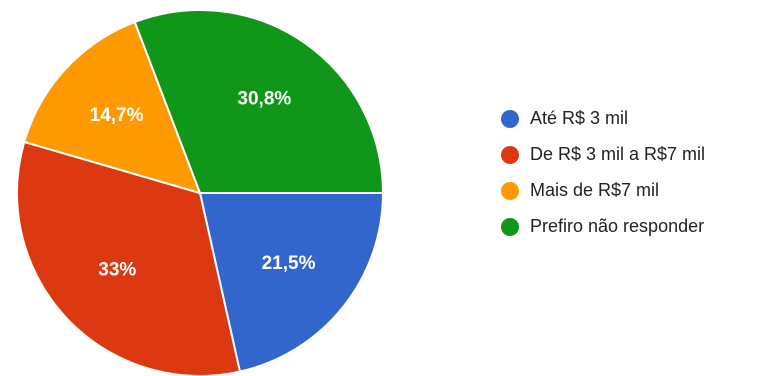  What do you see at coordinates (594, 190) in the screenshot?
I see `legend-label-3: Mais de R$7 mil` at bounding box center [594, 190].